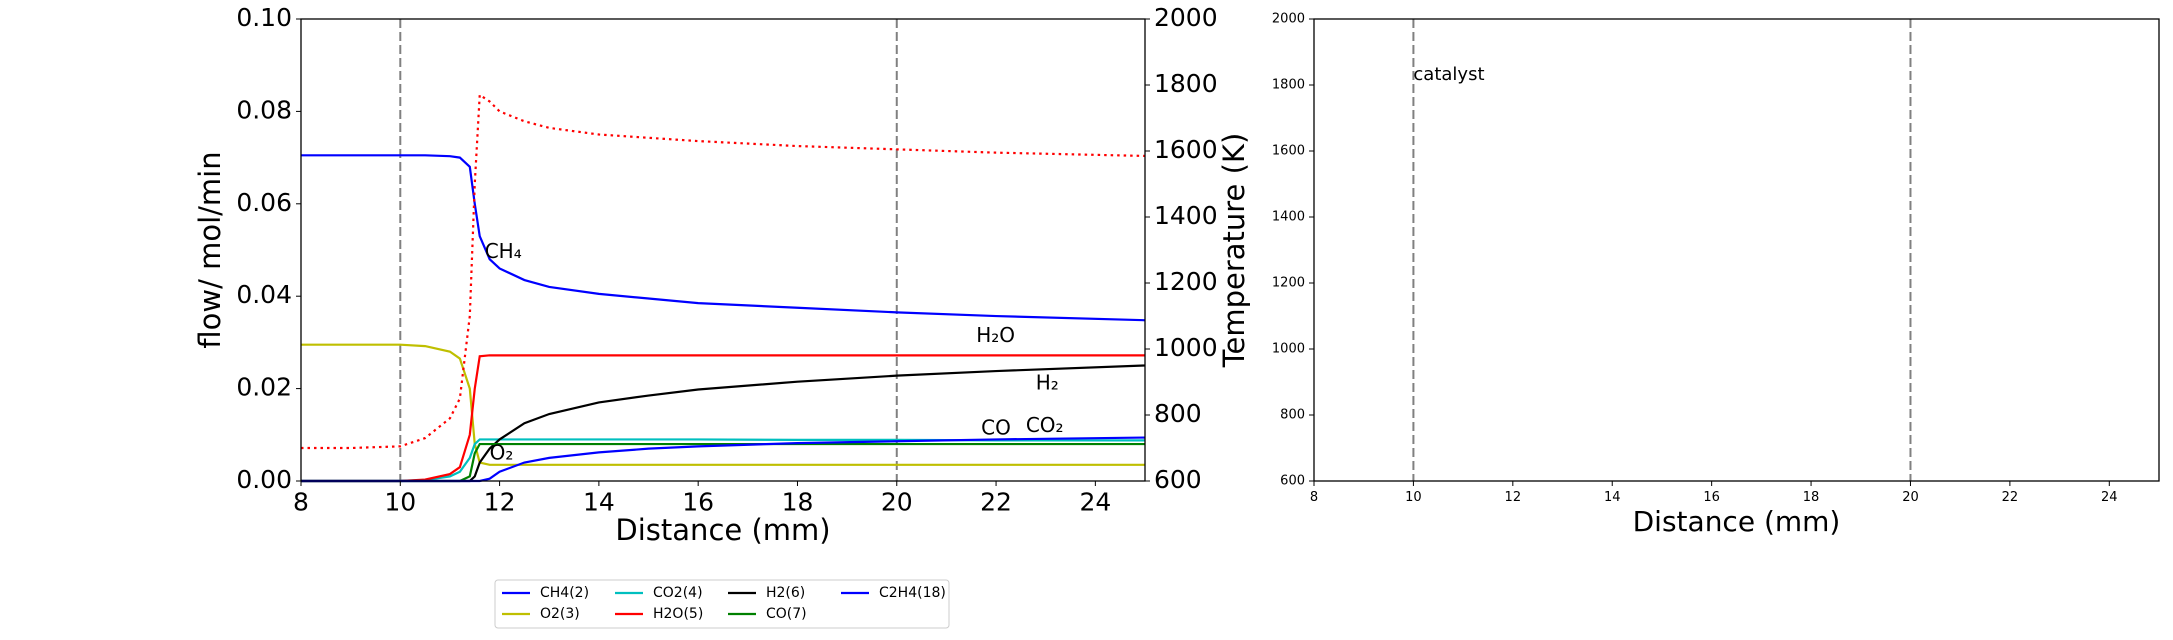 The image size is (2173, 640). What do you see at coordinates (722, 604) in the screenshot?
I see `legend-box` at bounding box center [722, 604].